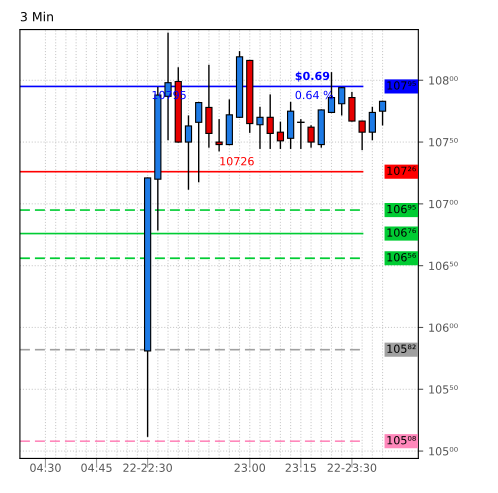  Describe the element at coordinates (147, 468) in the screenshot. I see `x-tick-label: 22-22:30` at that location.